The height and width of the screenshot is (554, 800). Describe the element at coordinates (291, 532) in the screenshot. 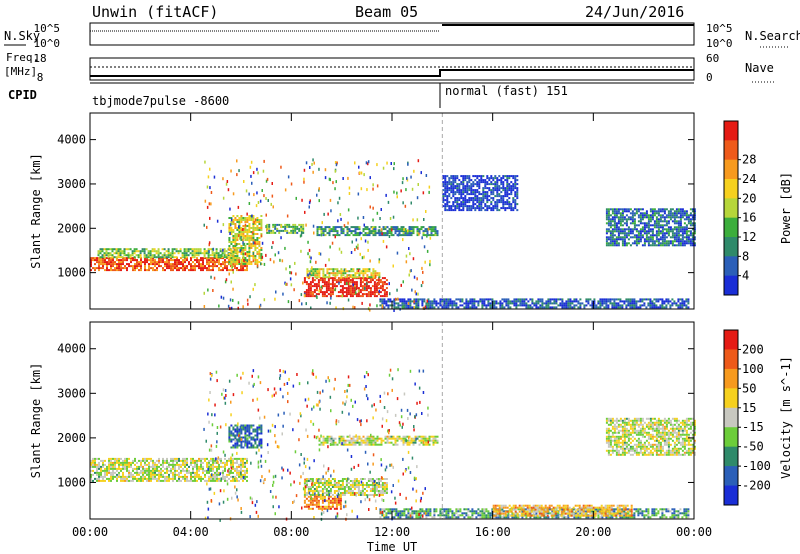

I see `x-tick-label: 08:00` at that location.